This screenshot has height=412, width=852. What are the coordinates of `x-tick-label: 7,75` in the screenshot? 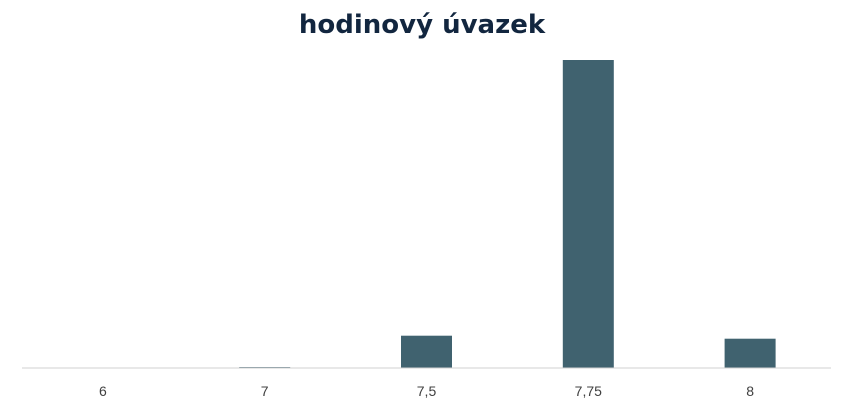 It's located at (588, 391).